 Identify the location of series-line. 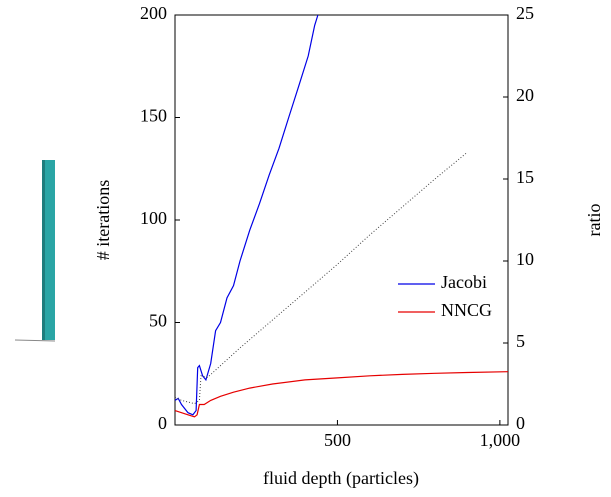
(341, 394).